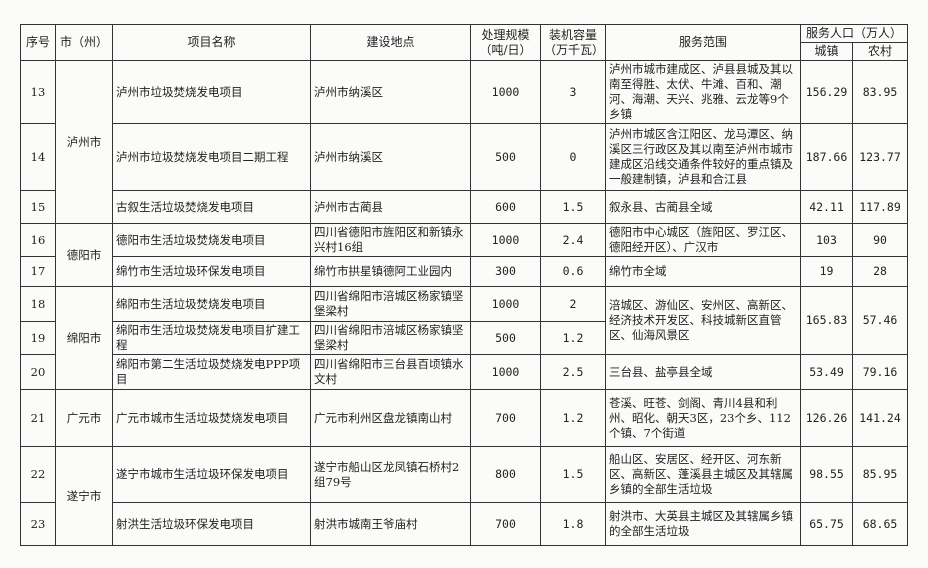 The image size is (928, 568). Describe the element at coordinates (826, 92) in the screenshot. I see `urban-cell: 156.29` at that location.